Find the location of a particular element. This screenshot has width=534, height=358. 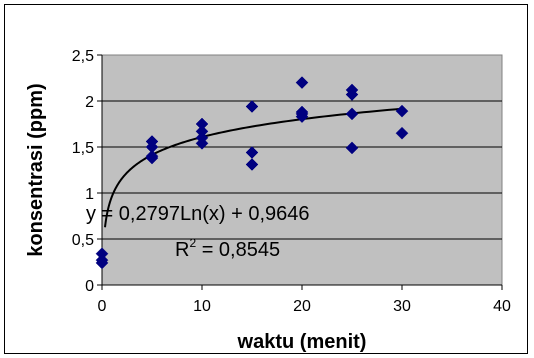

x-tick-label: 40 is located at coordinates (502, 306).